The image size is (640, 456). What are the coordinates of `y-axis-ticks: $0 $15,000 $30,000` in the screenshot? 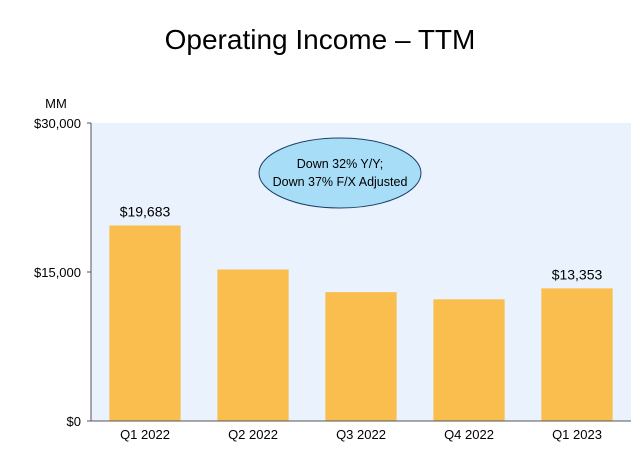 It's located at (62, 272).